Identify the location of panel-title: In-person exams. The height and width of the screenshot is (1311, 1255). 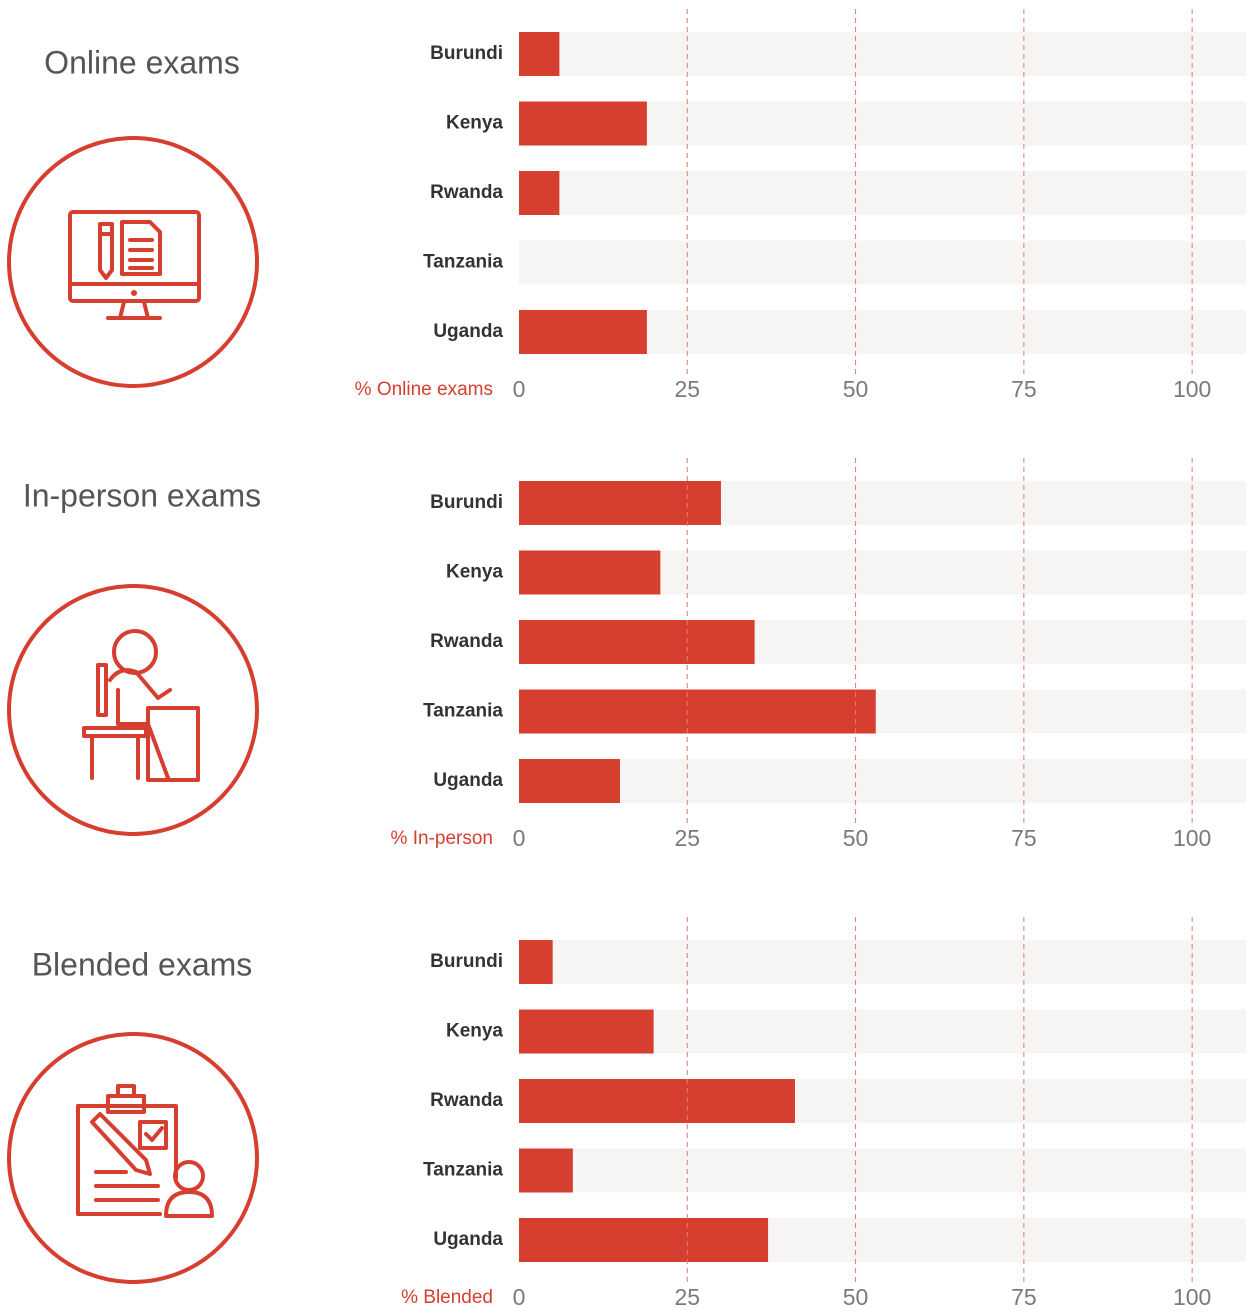
(142, 495).